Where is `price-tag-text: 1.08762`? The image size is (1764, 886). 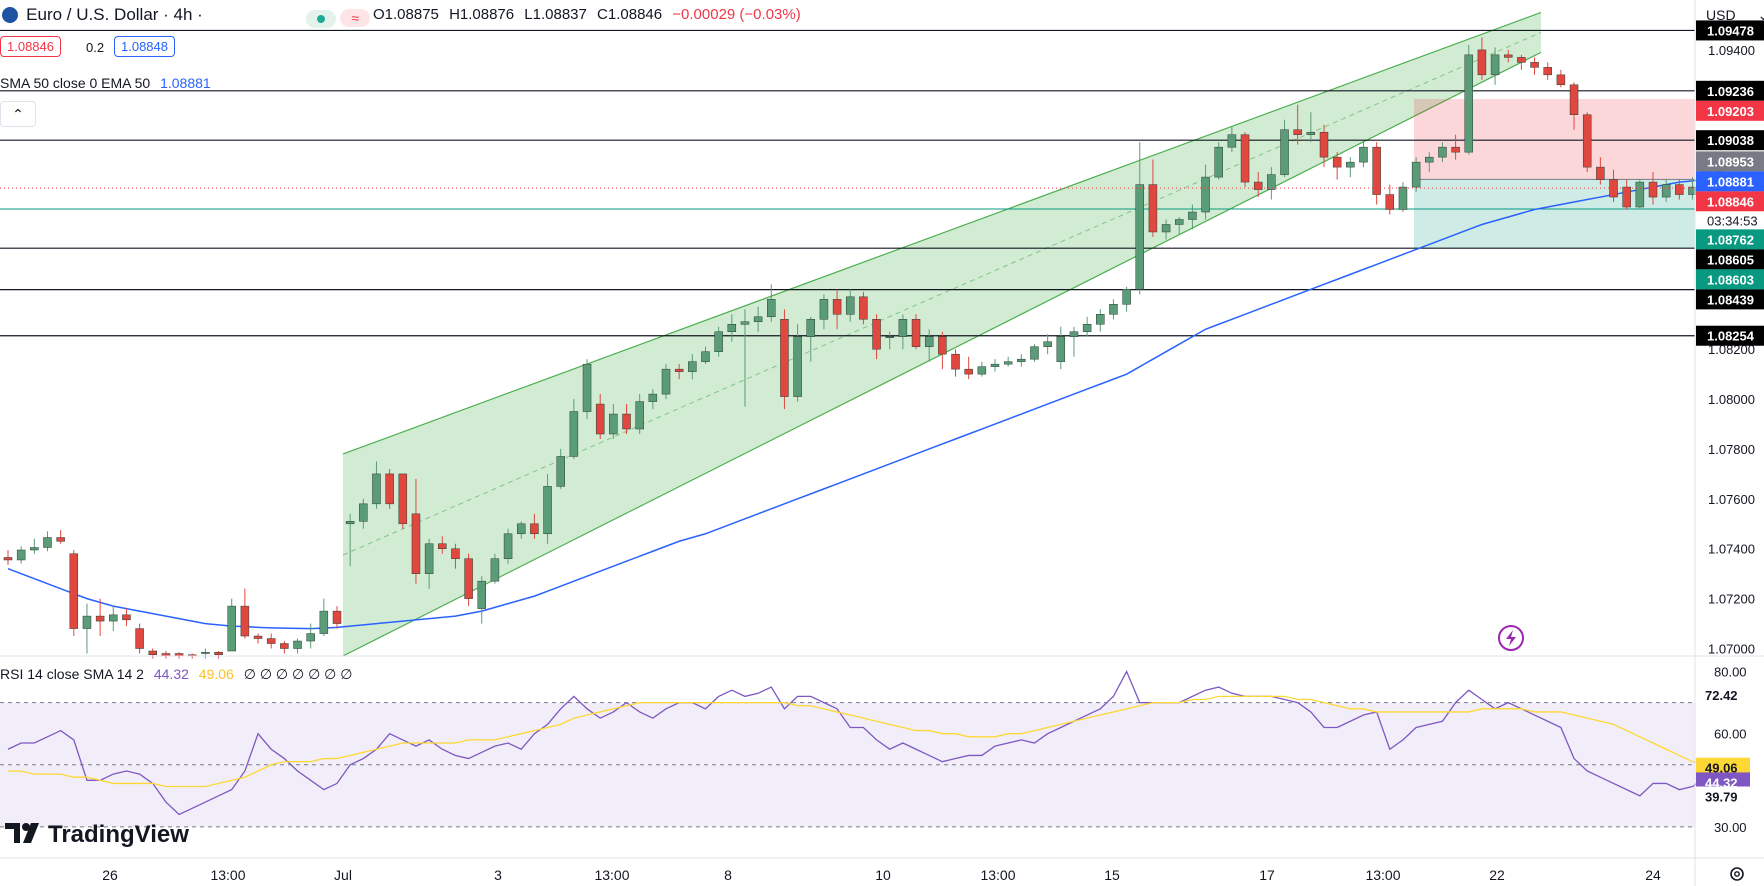
price-tag-text: 1.08762 is located at coordinates (1730, 239).